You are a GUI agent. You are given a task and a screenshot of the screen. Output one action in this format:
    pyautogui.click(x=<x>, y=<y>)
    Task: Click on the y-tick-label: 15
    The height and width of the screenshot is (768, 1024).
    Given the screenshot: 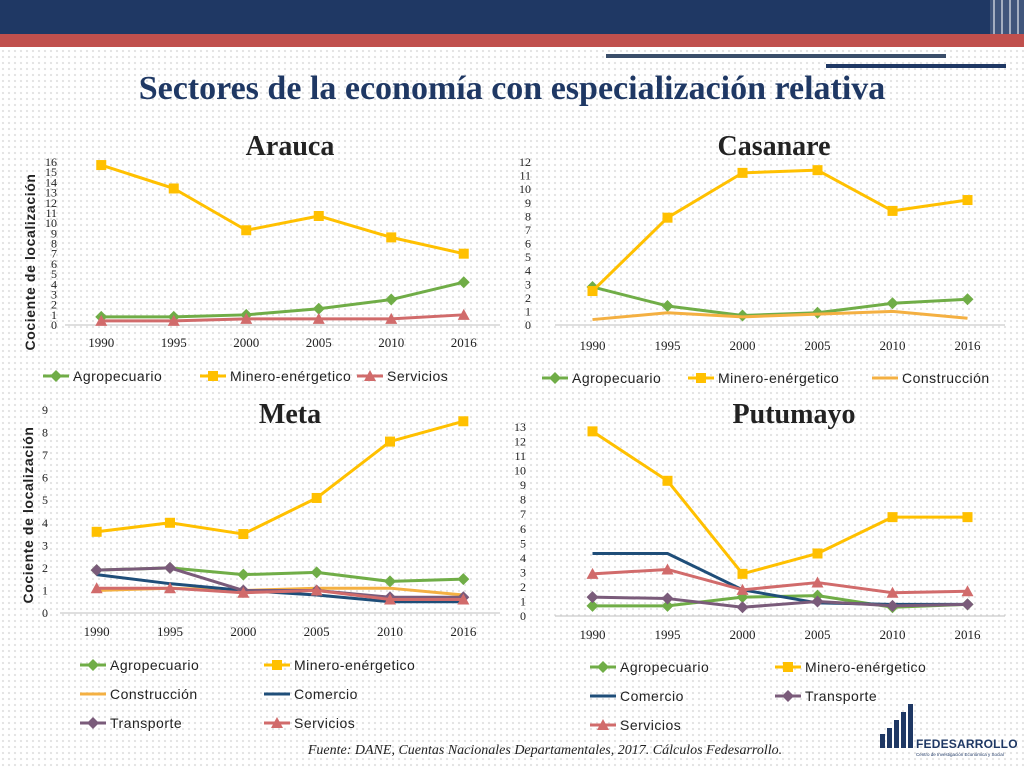 What is the action you would take?
    pyautogui.click(x=51, y=172)
    